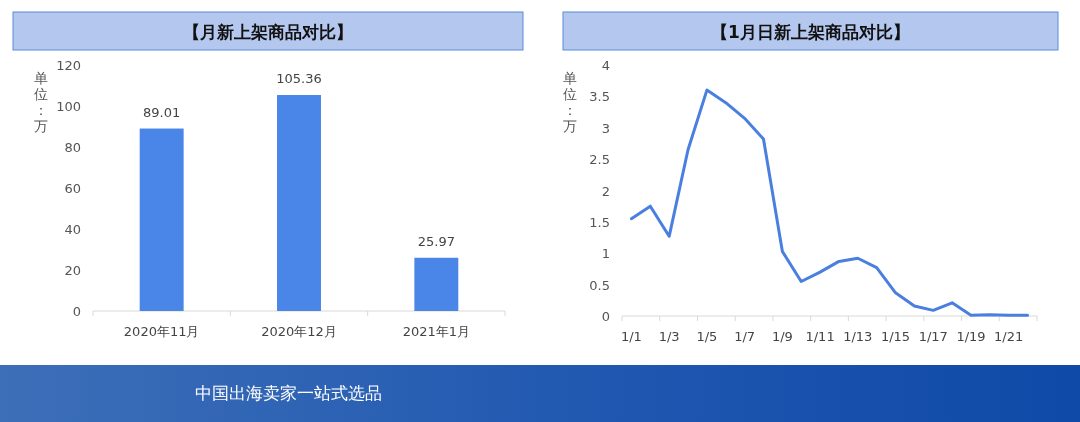 This screenshot has width=1080, height=422. What do you see at coordinates (161, 331) in the screenshot?
I see `x-tick-label: 2020年11月` at bounding box center [161, 331].